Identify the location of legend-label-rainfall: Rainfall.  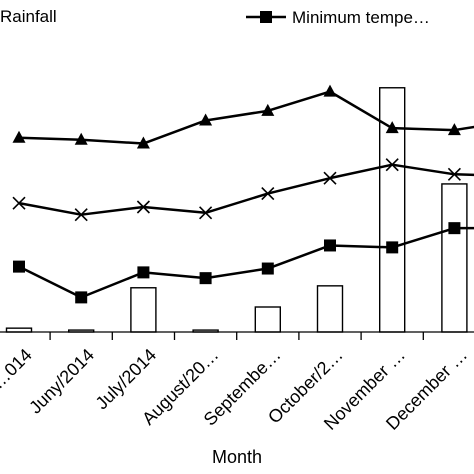
(28, 16).